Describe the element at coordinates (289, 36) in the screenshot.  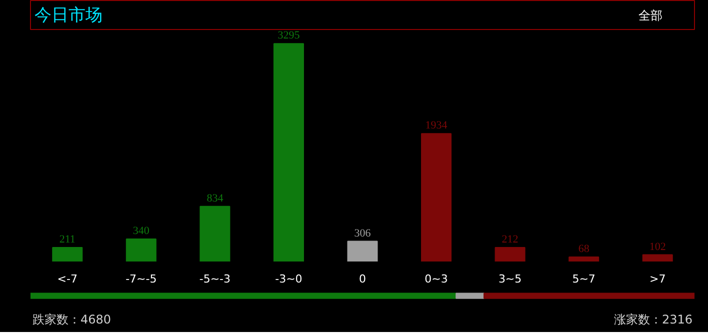
I see `data-label: 3295` at that location.